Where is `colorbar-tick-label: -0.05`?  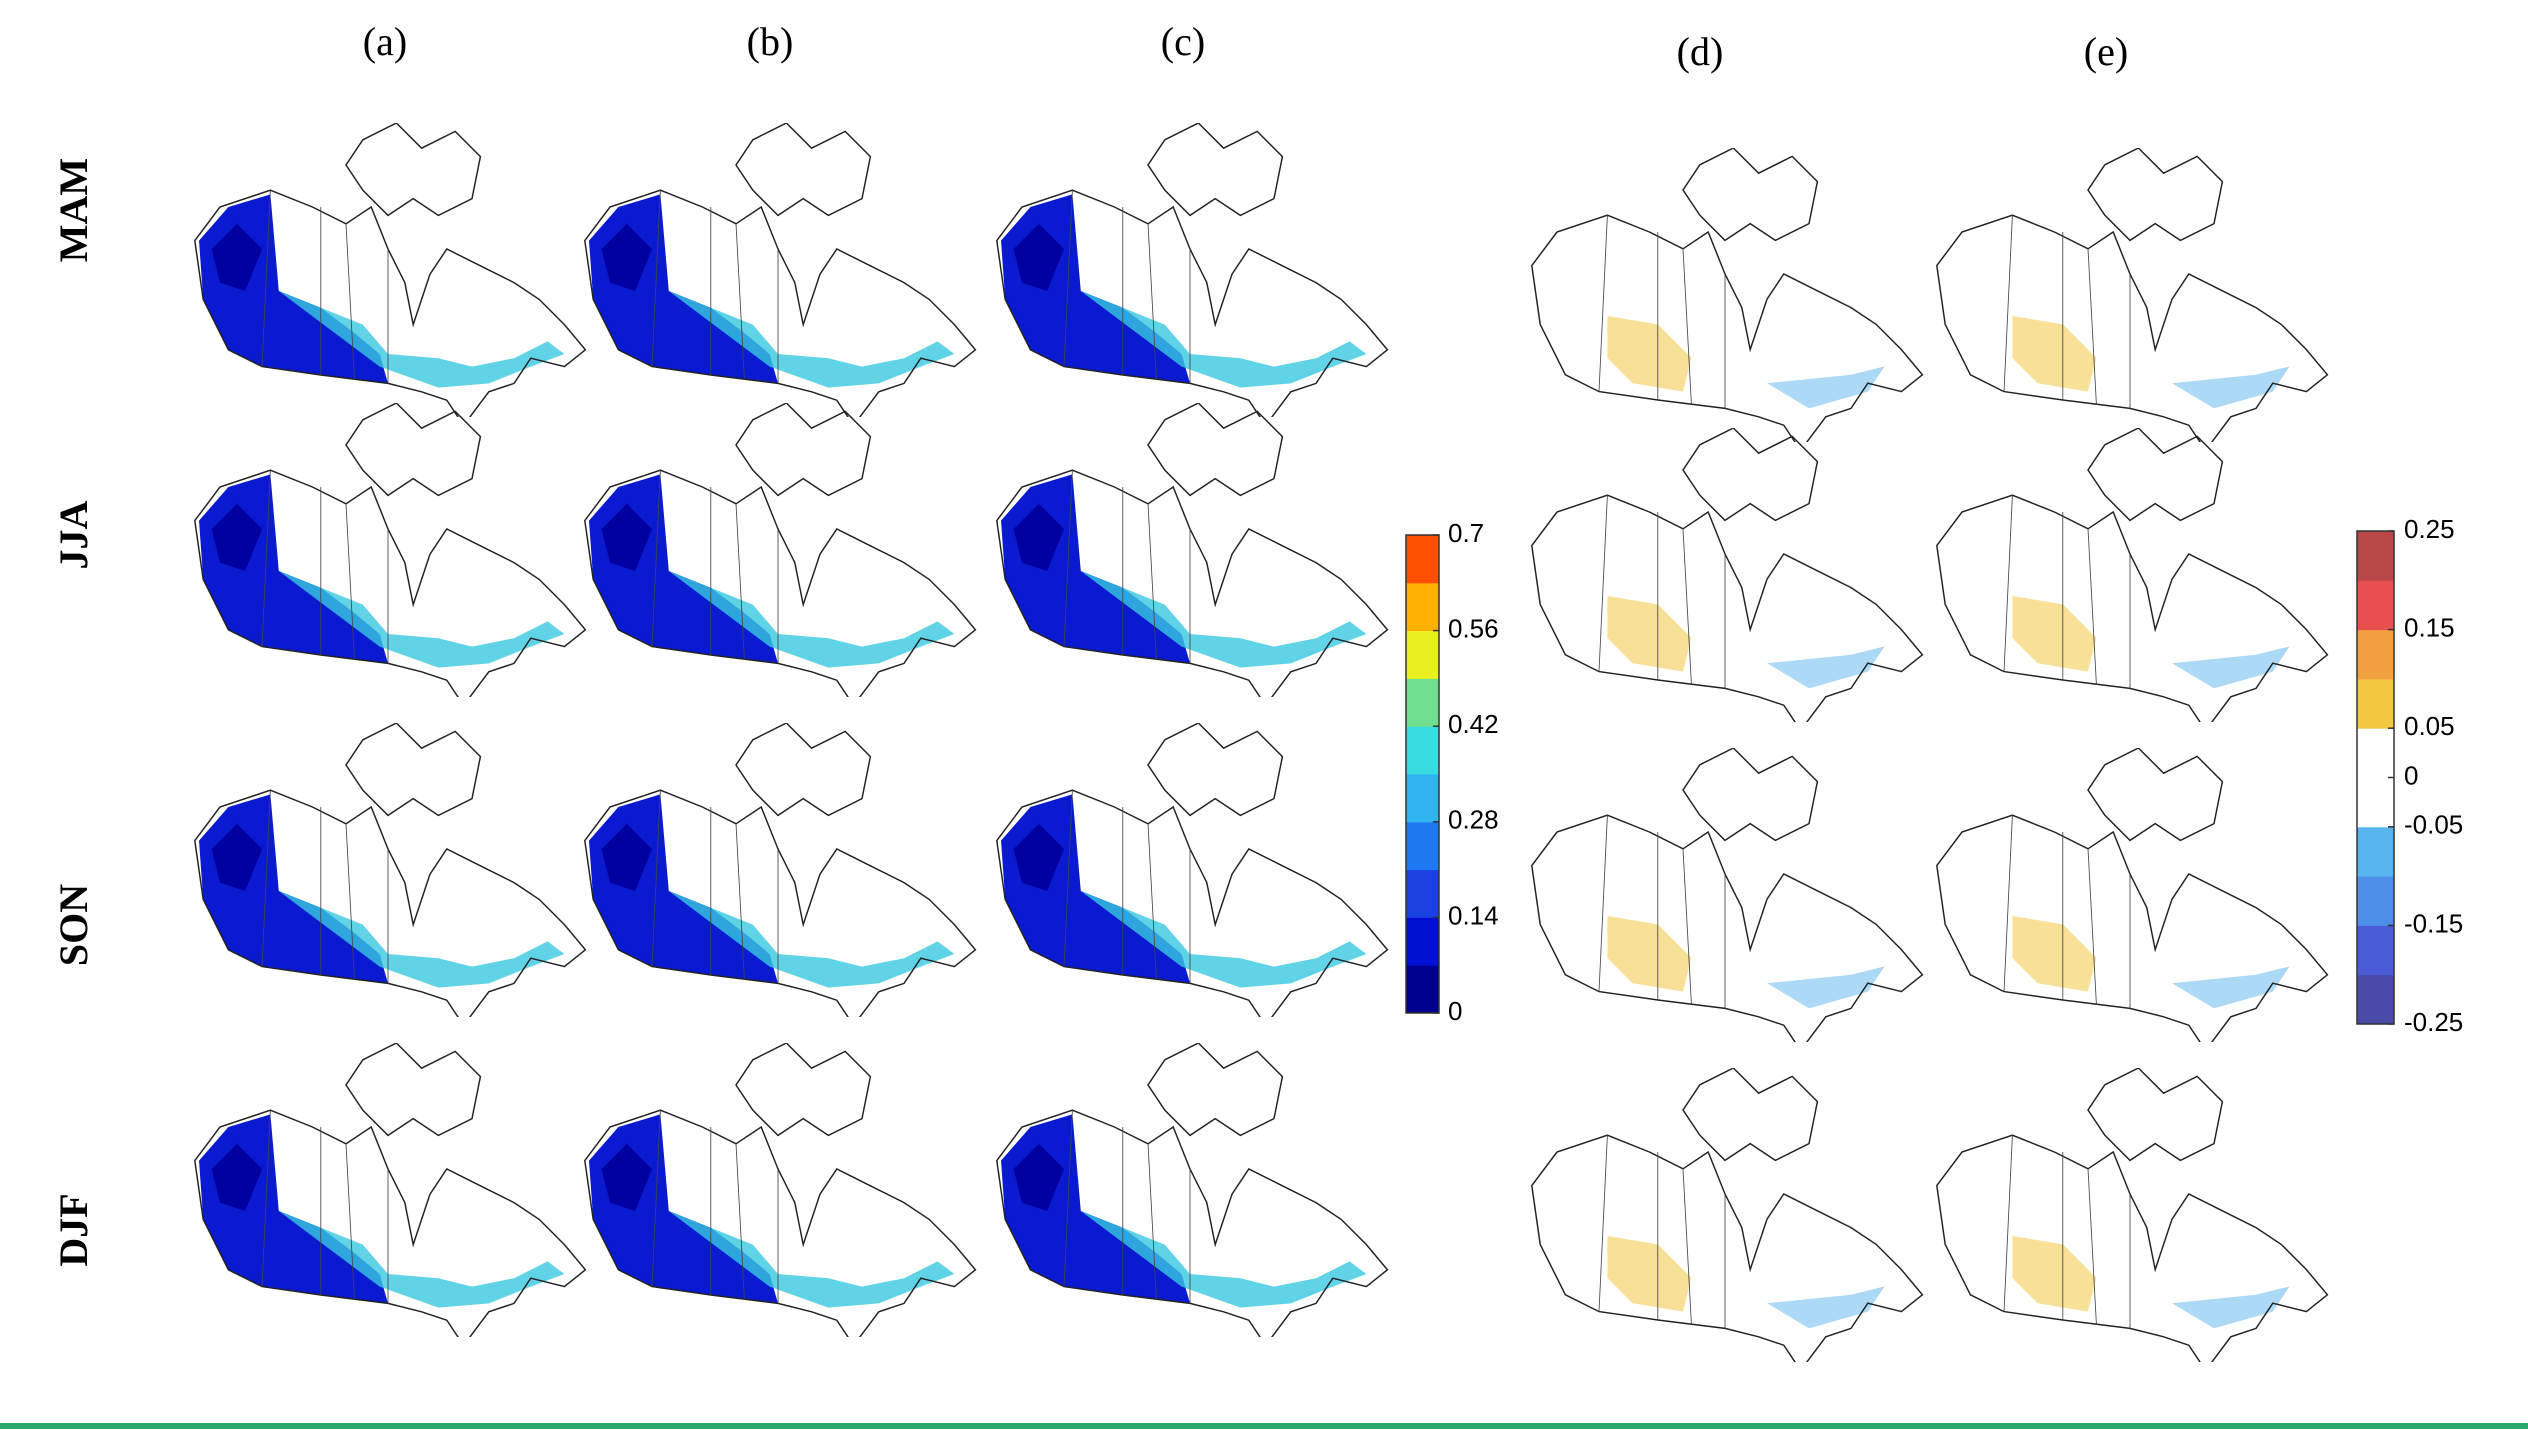 colorbar-tick-label: -0.05 is located at coordinates (2433, 825).